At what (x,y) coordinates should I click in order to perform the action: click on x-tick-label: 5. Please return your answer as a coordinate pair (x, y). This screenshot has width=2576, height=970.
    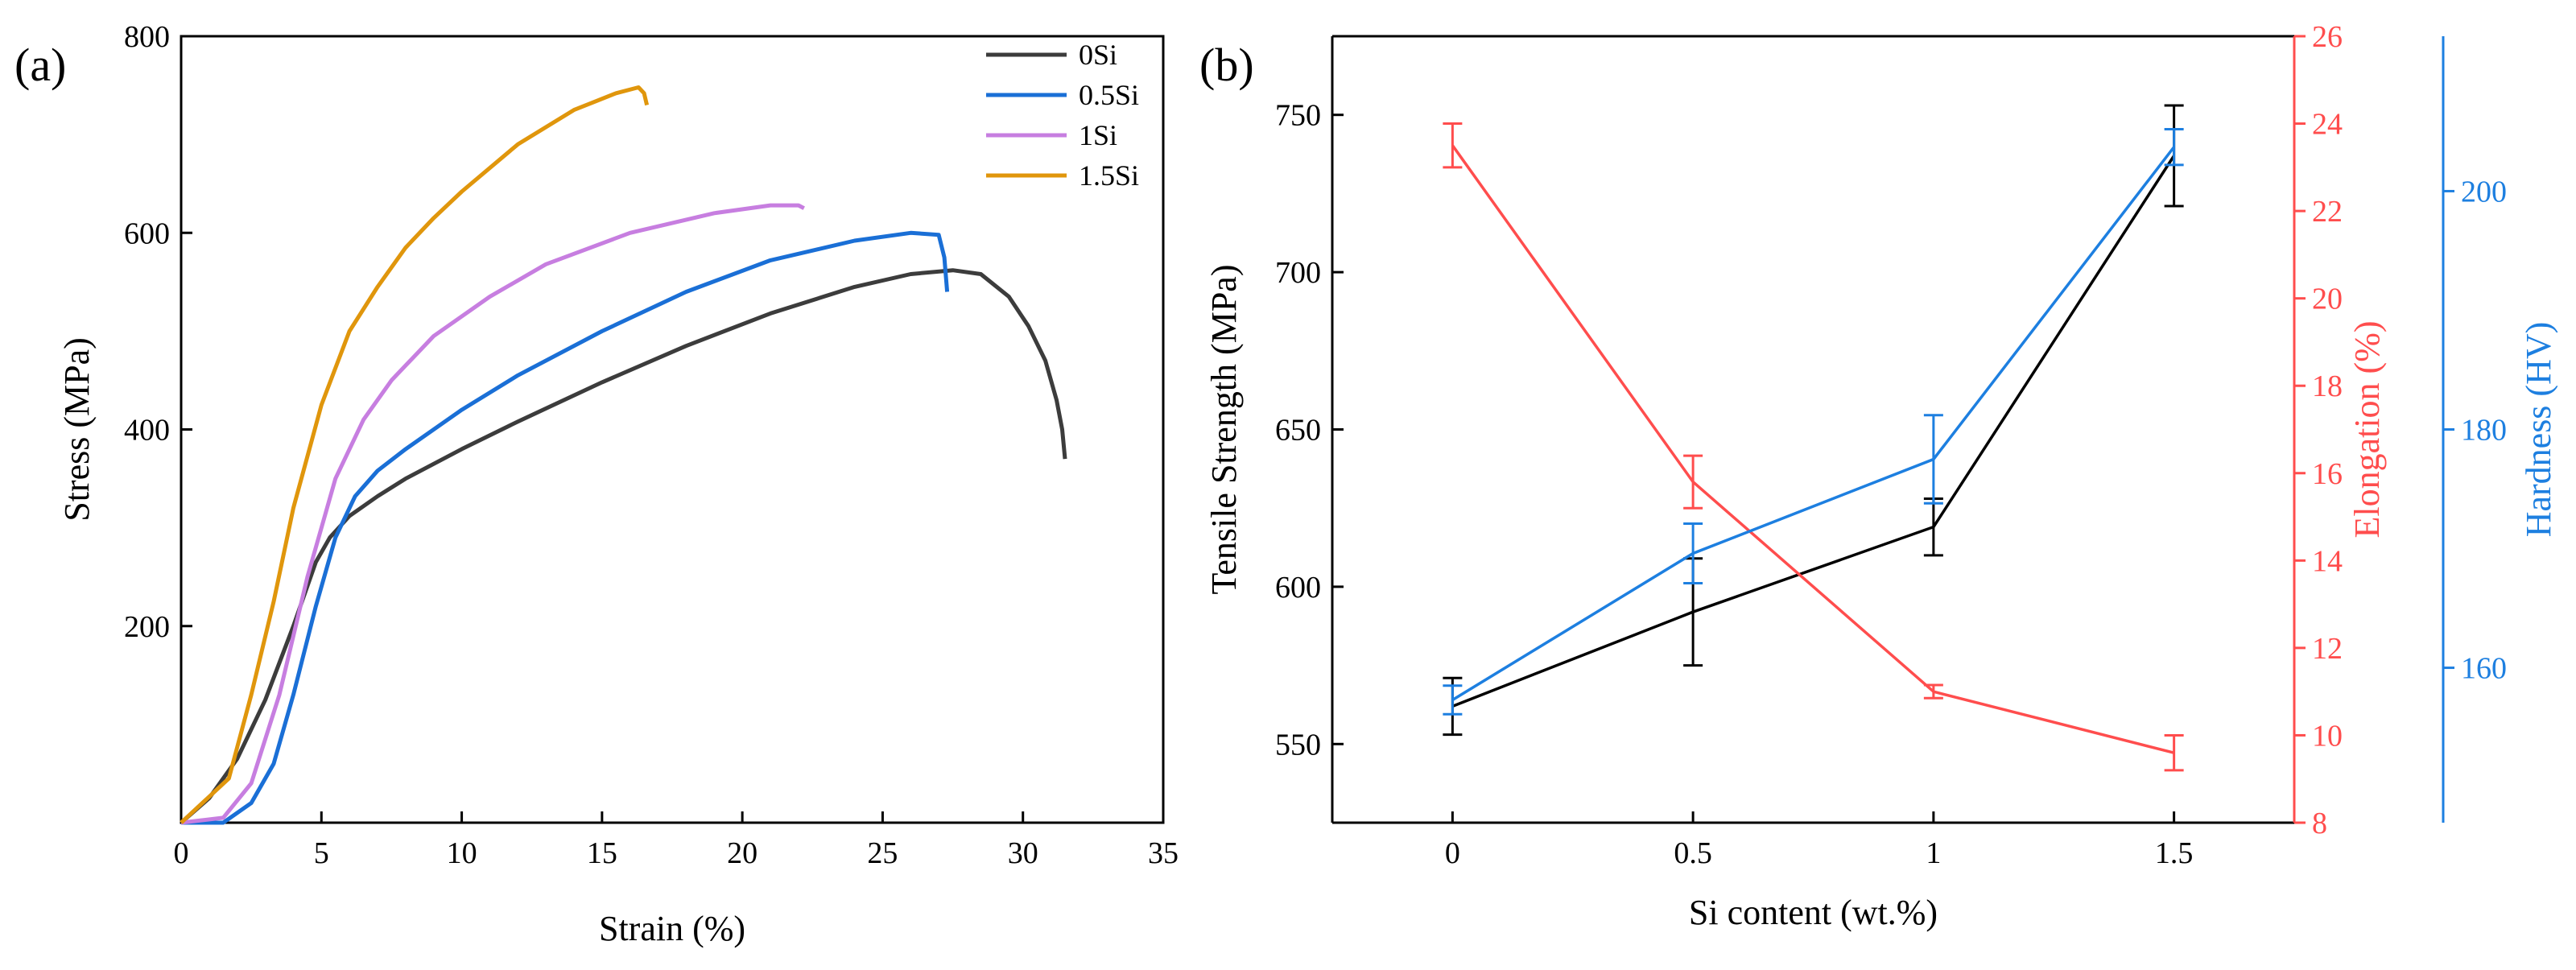
    Looking at the image, I should click on (321, 853).